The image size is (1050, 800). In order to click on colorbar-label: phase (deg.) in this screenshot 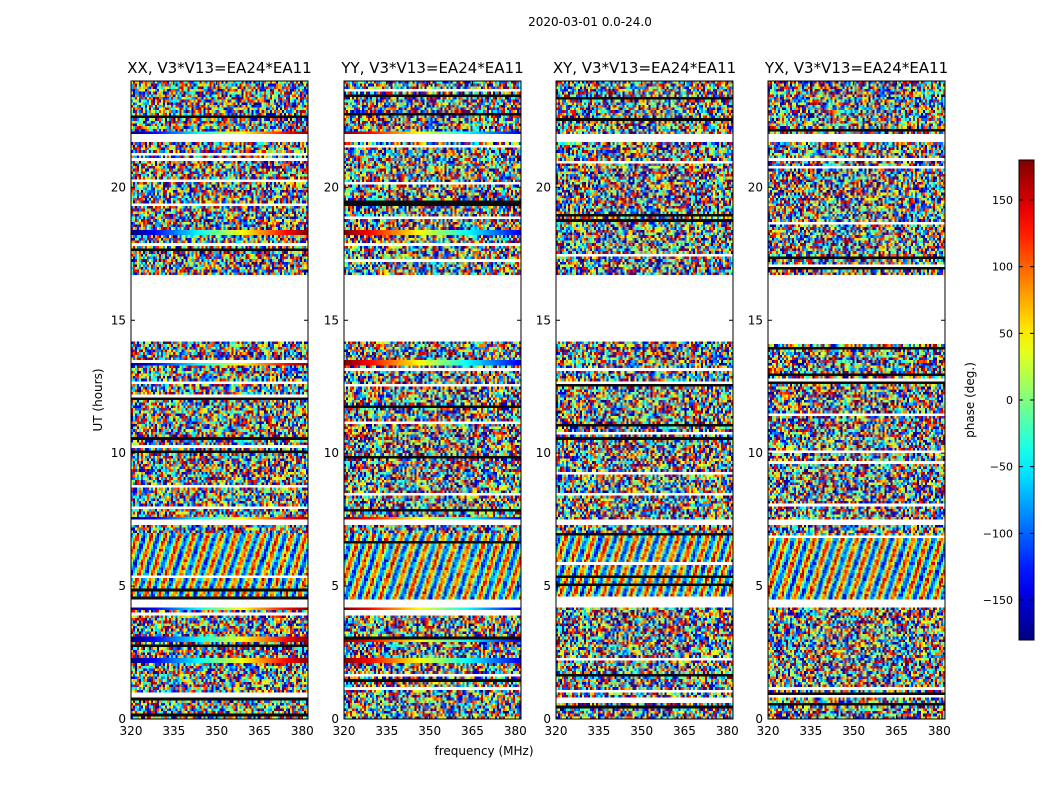, I will do `click(970, 400)`.